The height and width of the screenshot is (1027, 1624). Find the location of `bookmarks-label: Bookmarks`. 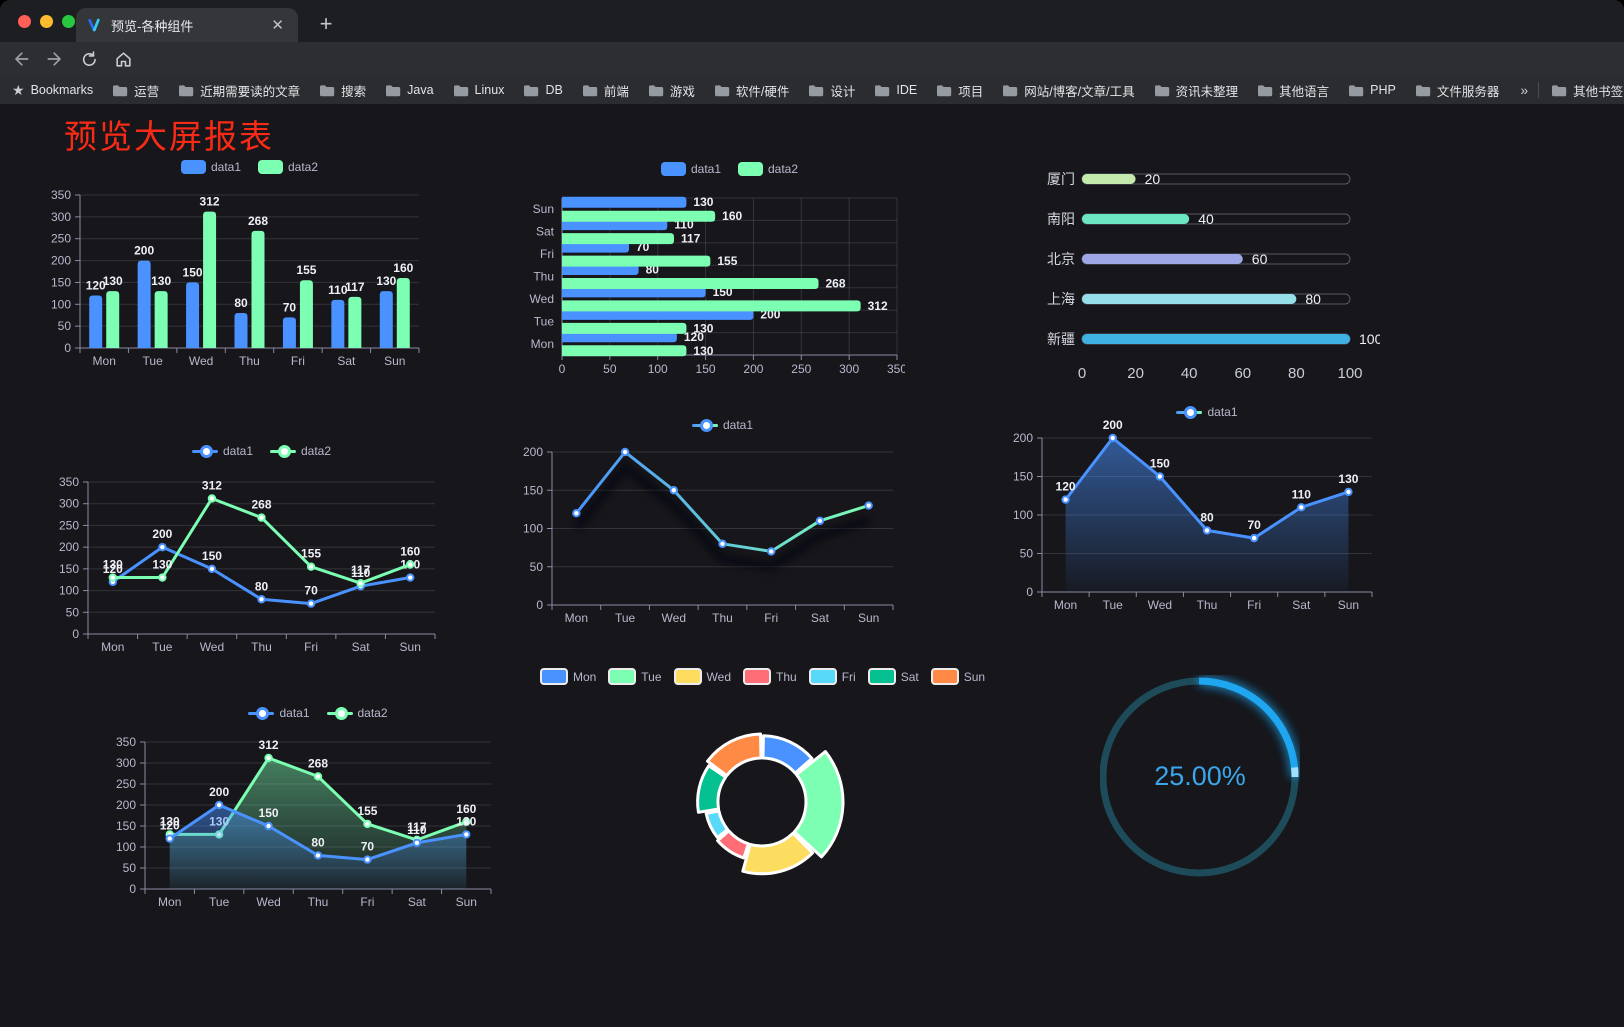

bookmarks-label: Bookmarks is located at coordinates (62, 90).